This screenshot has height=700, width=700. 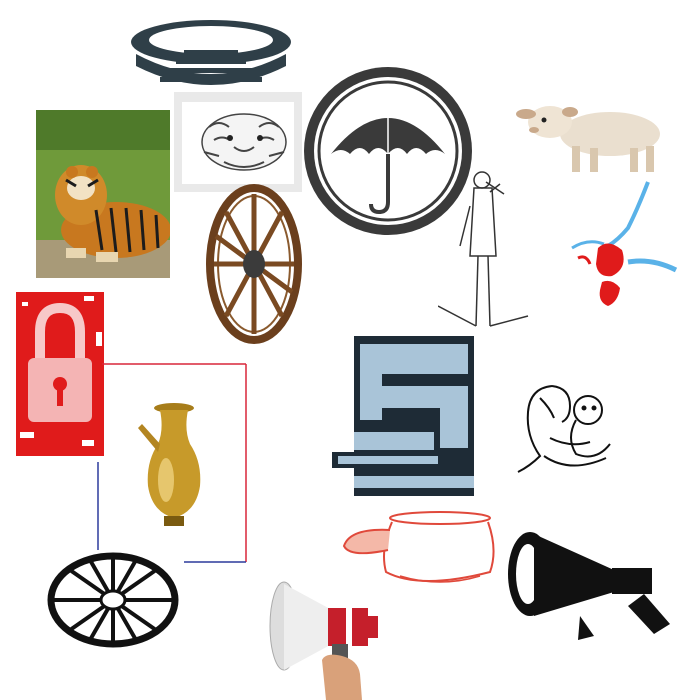 What do you see at coordinates (484, 252) in the screenshot?
I see `person-telescope-icon` at bounding box center [484, 252].